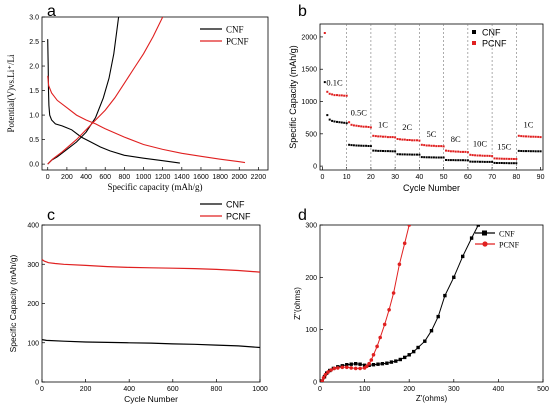  Describe the element at coordinates (400, 303) in the screenshot. I see `series-cnf` at that location.